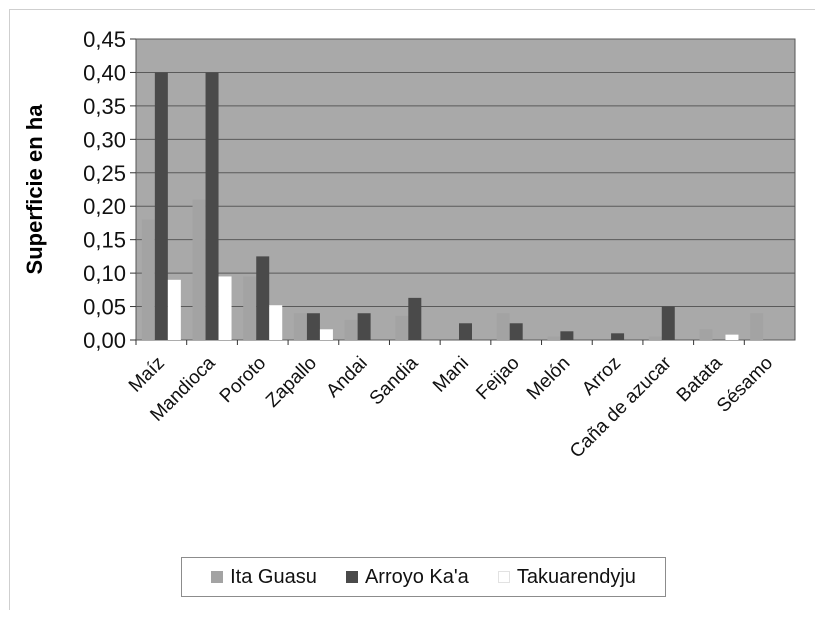 The width and height of the screenshot is (824, 617). Describe the element at coordinates (104, 139) in the screenshot. I see `y-tick-label: 0,30` at that location.